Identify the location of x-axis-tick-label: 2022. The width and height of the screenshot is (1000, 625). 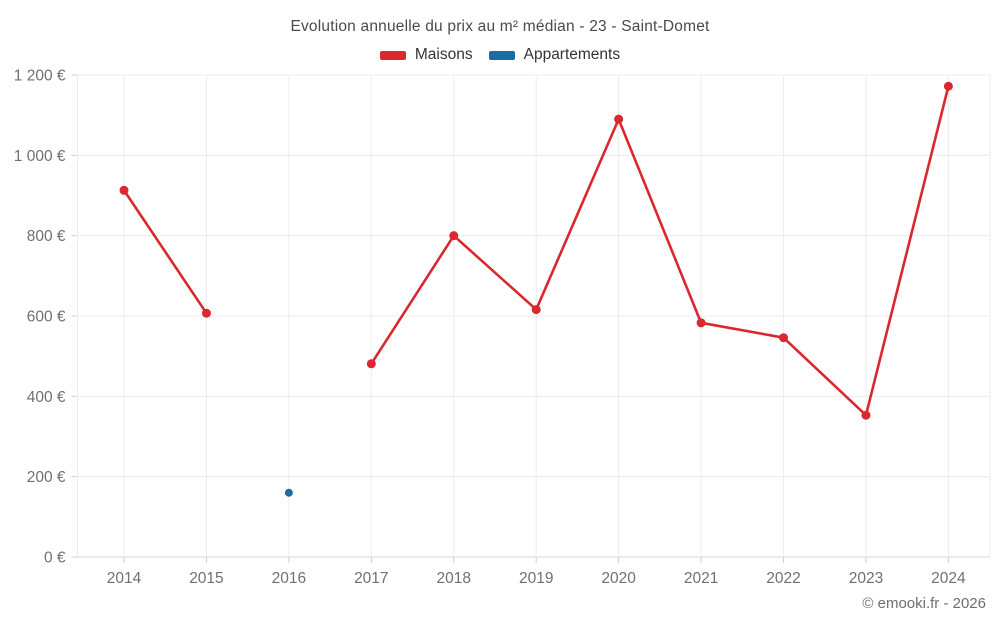
(783, 578).